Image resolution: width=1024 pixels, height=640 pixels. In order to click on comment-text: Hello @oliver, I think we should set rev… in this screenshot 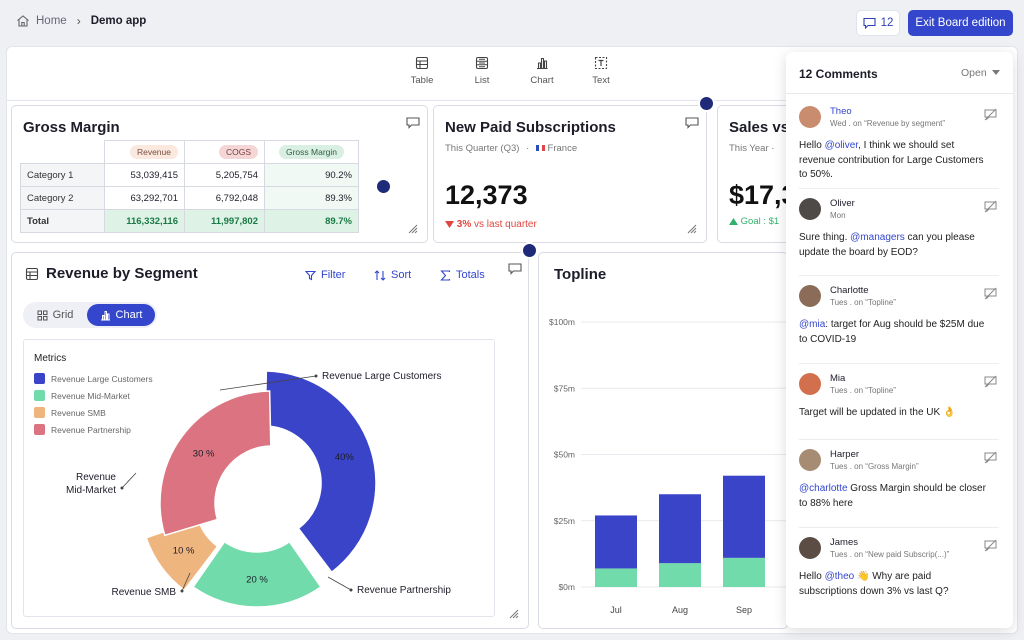, I will do `click(894, 161)`.